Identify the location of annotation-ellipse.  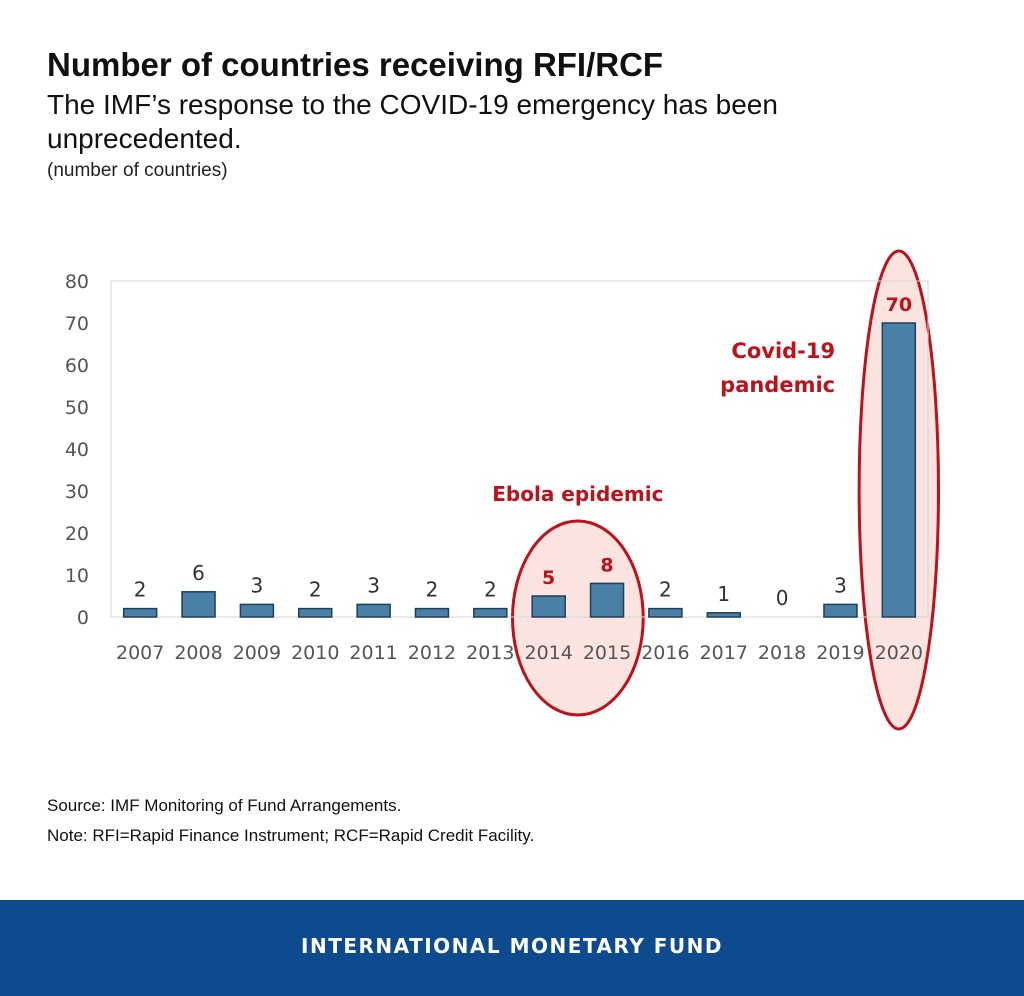
(577, 618).